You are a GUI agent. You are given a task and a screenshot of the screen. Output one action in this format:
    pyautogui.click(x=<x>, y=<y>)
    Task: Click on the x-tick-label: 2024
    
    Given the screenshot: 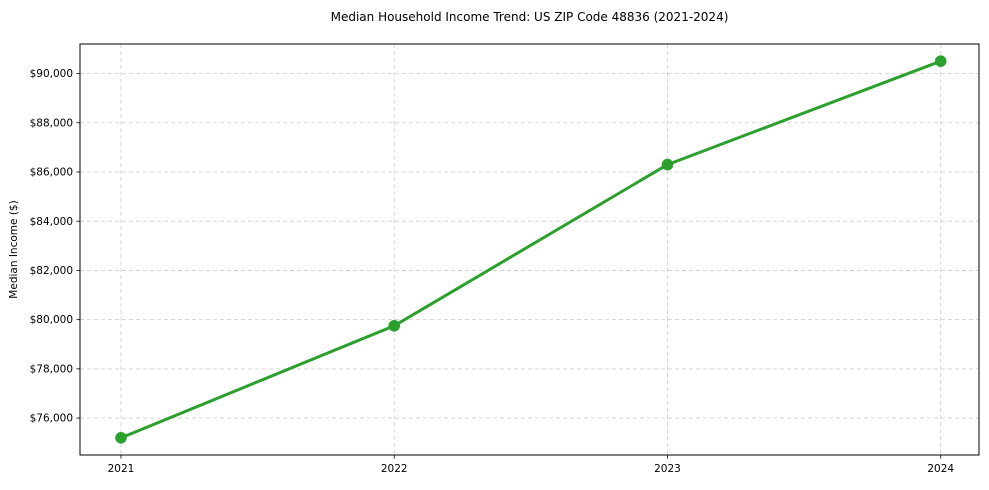 What is the action you would take?
    pyautogui.click(x=940, y=469)
    